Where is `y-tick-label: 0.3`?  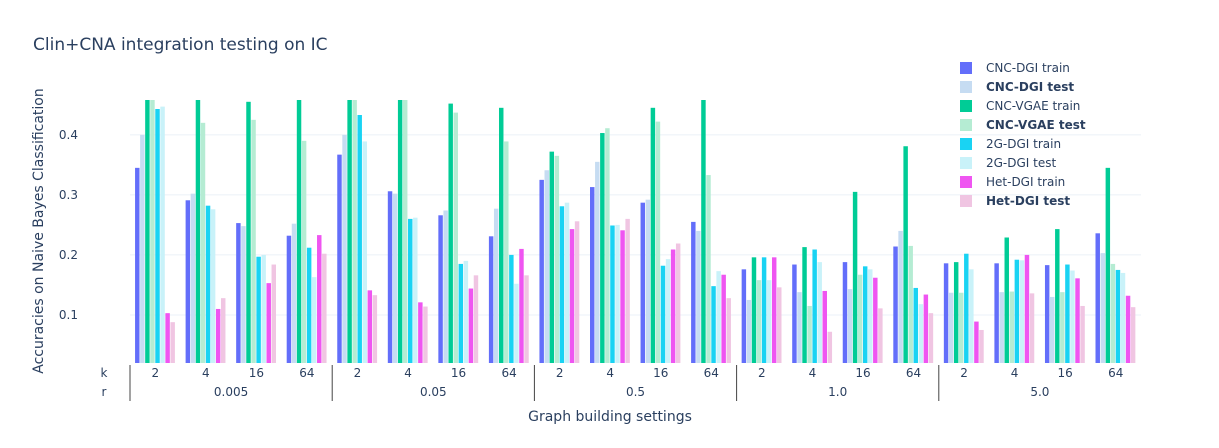 y-tick-label: 0.3 is located at coordinates (68, 195).